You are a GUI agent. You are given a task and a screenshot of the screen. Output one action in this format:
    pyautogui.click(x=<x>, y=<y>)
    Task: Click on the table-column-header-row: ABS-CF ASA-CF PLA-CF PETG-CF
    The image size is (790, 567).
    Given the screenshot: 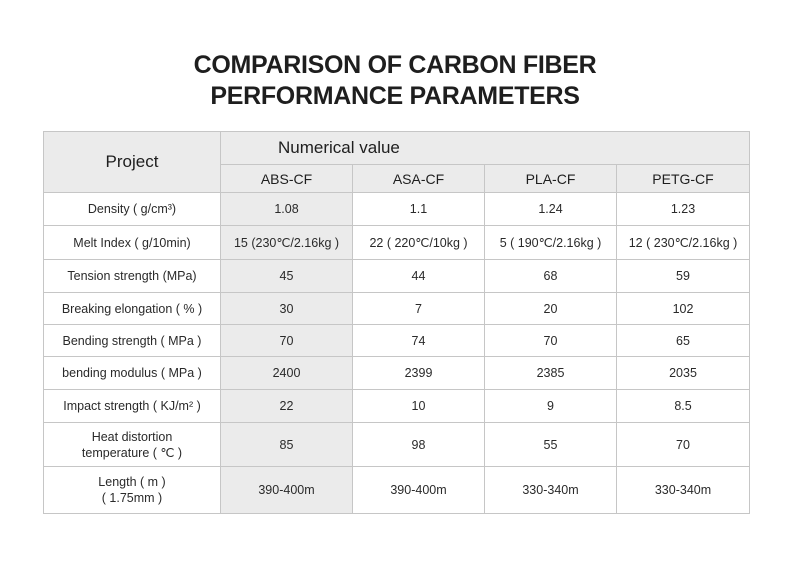 What is the action you would take?
    pyautogui.click(x=397, y=178)
    